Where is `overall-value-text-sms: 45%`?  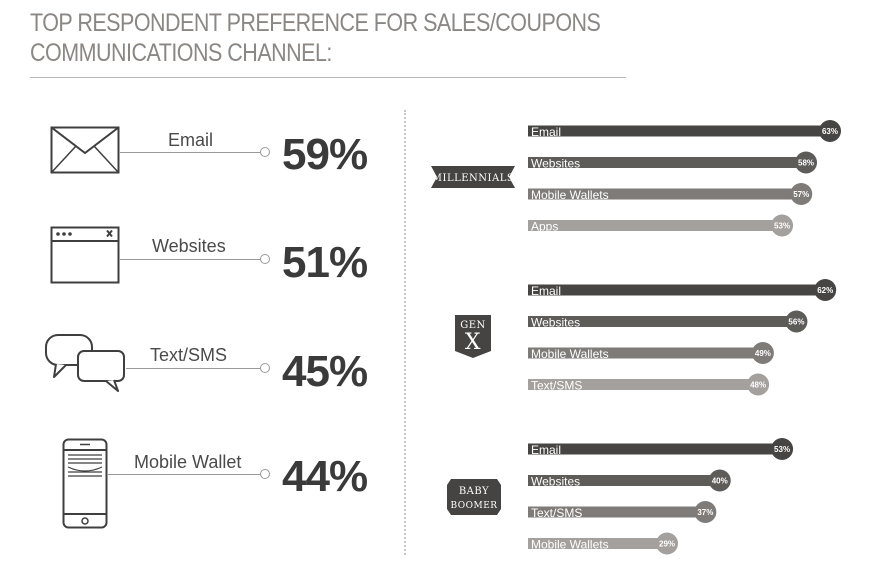 overall-value-text-sms: 45% is located at coordinates (325, 371).